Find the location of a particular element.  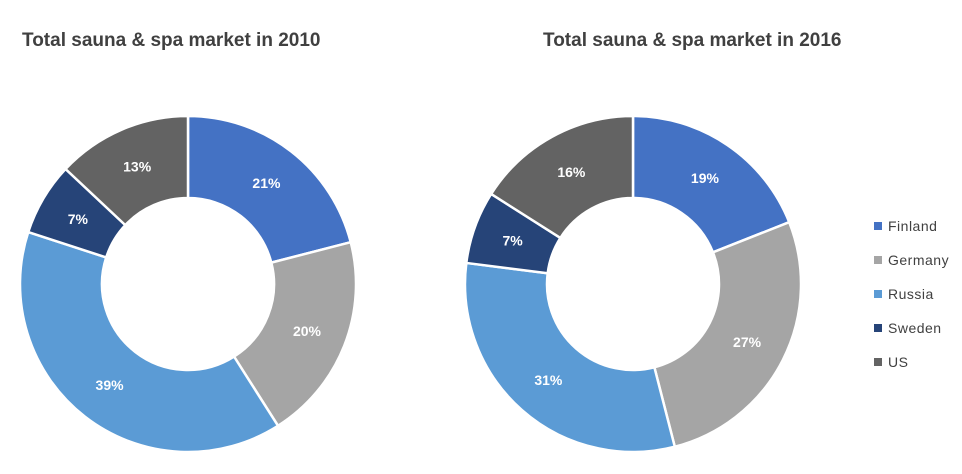

legend-swatch-us is located at coordinates (878, 362).